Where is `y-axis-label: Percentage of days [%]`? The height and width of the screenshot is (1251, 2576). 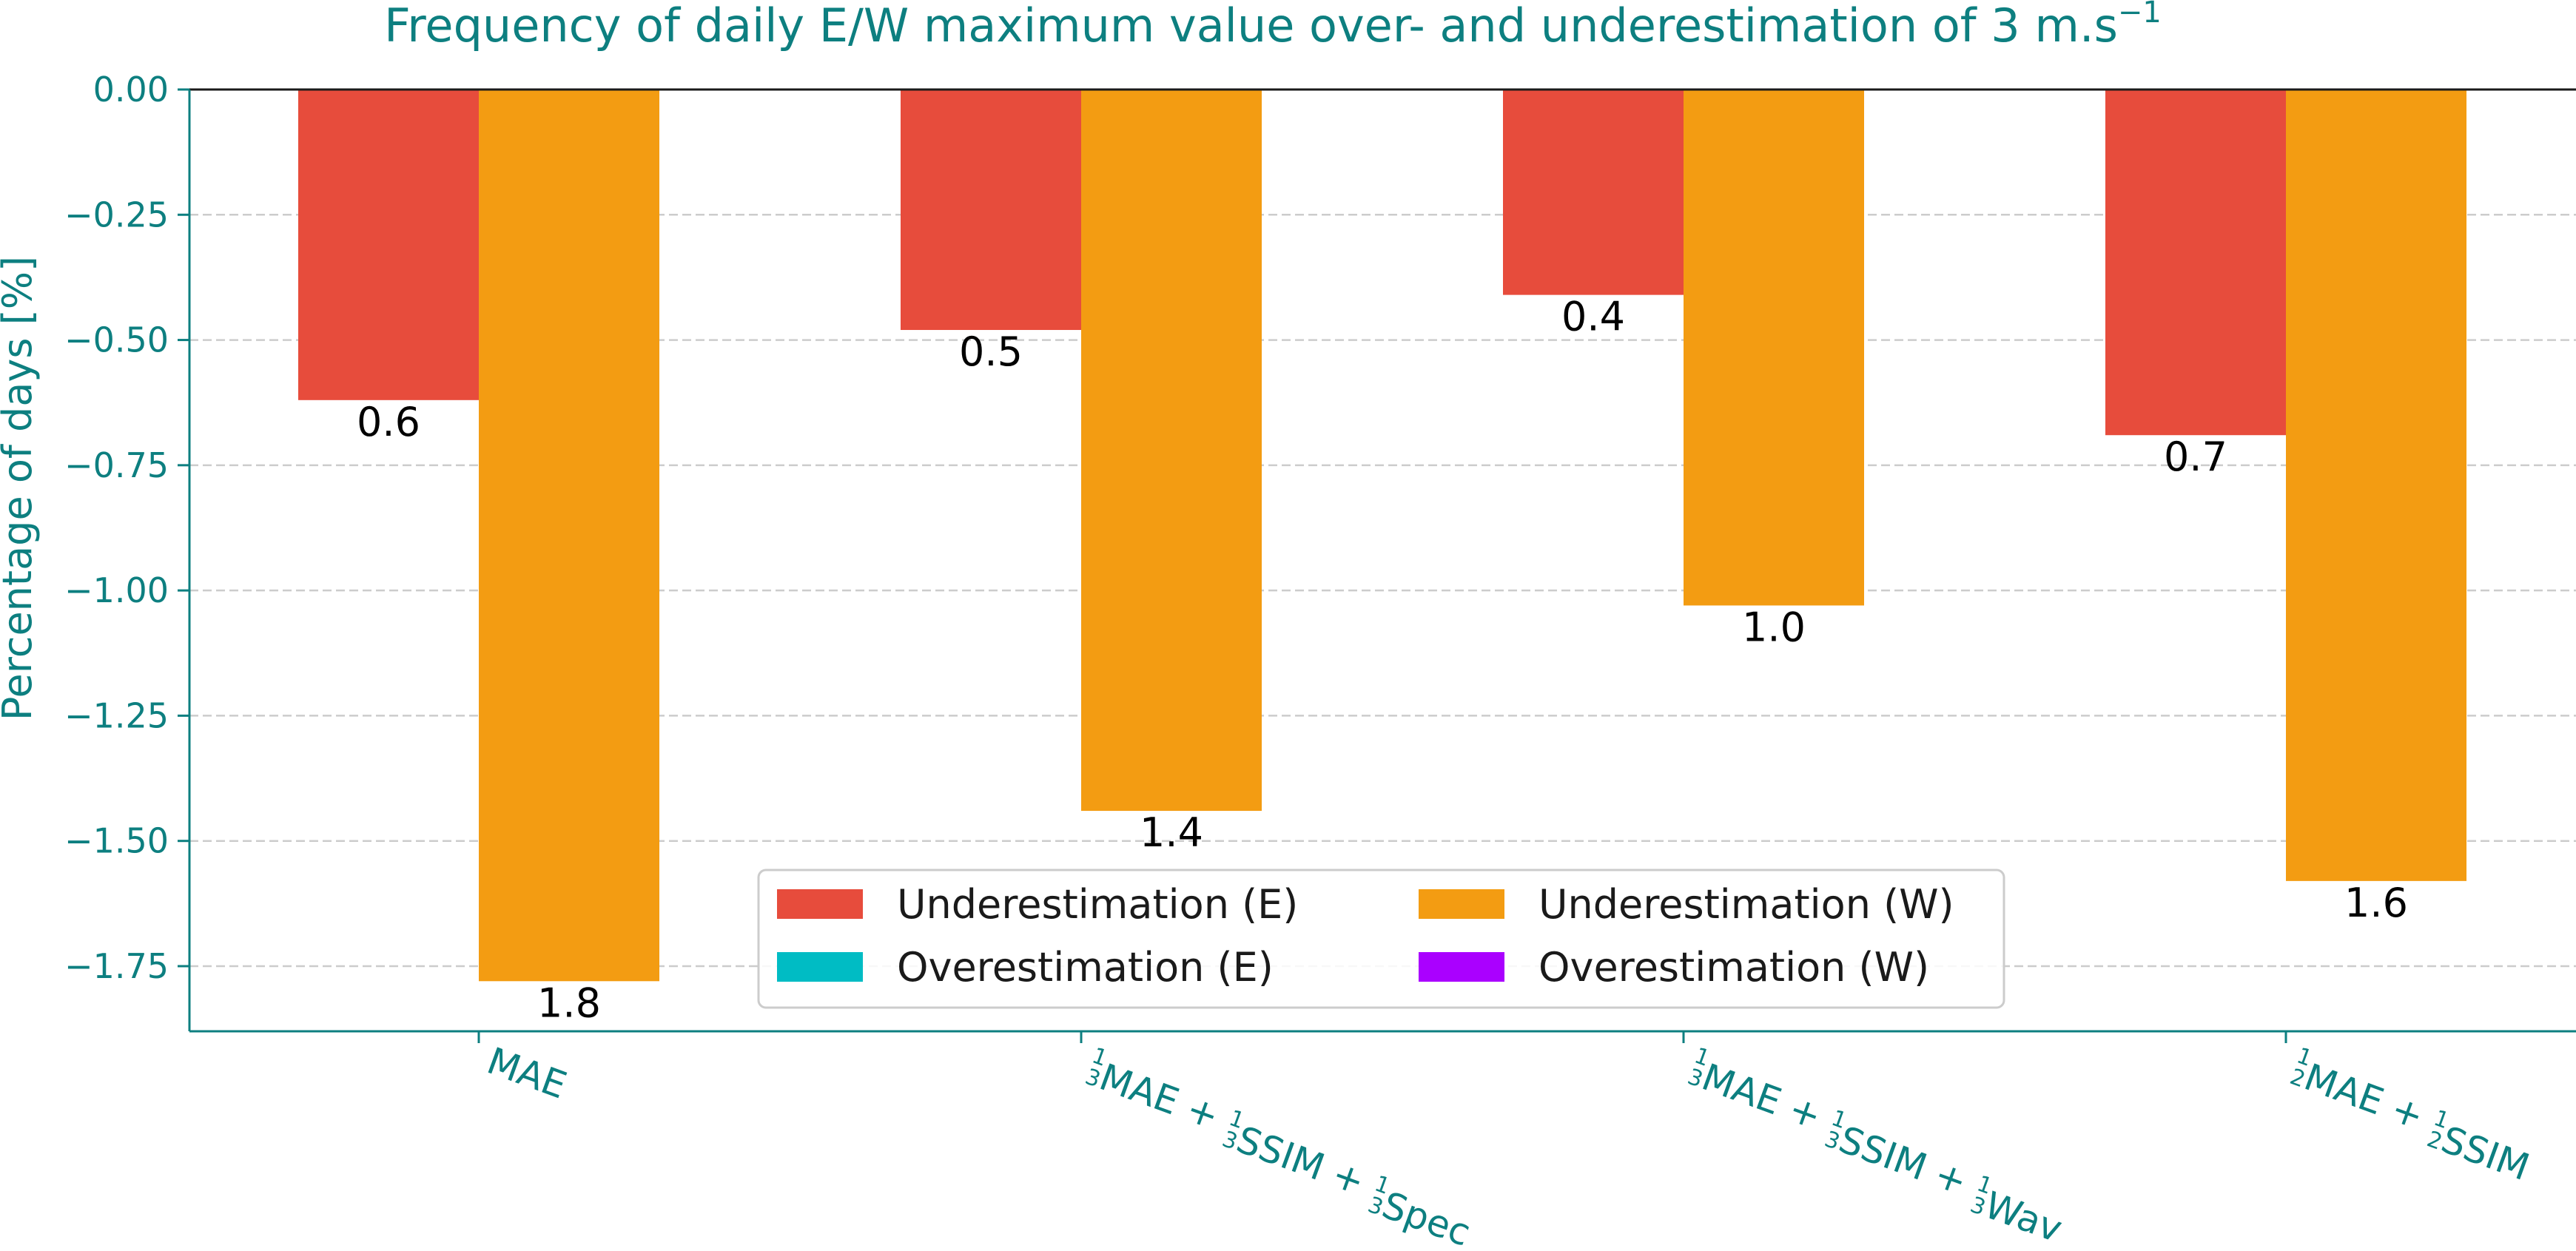
y-axis-label: Percentage of days [%] is located at coordinates (20, 488).